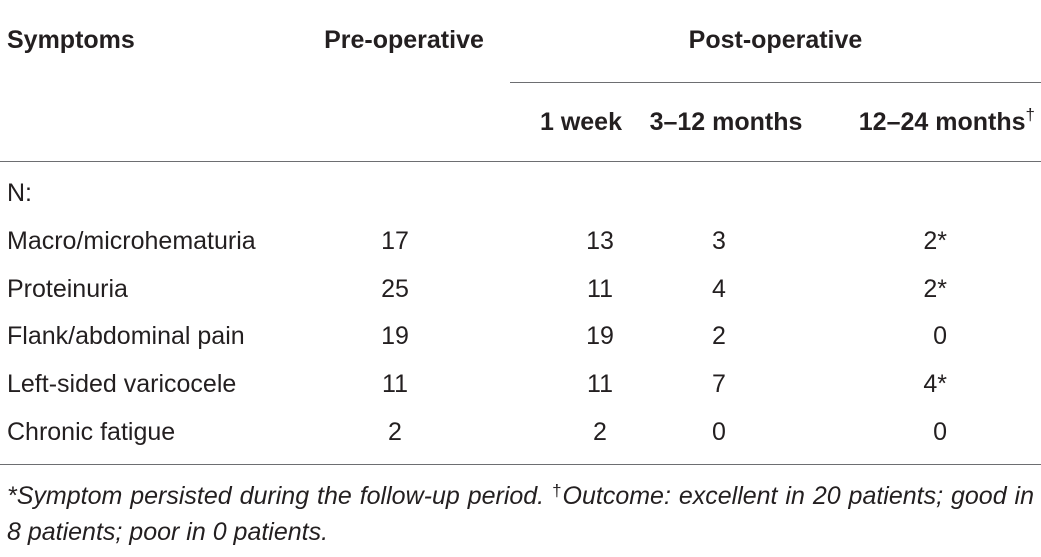  I want to click on preoperative-cell: 19, so click(395, 336).